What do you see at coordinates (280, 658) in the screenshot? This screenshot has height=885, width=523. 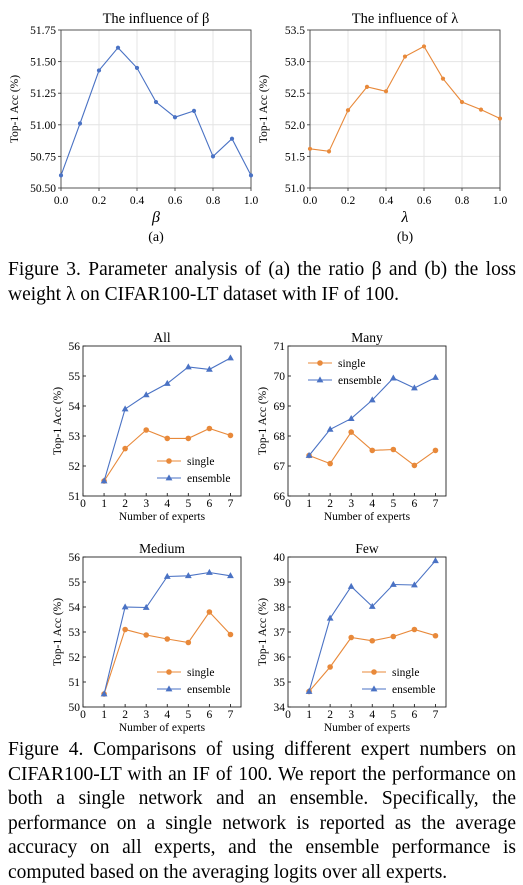 I see `y-tick-label: 36` at bounding box center [280, 658].